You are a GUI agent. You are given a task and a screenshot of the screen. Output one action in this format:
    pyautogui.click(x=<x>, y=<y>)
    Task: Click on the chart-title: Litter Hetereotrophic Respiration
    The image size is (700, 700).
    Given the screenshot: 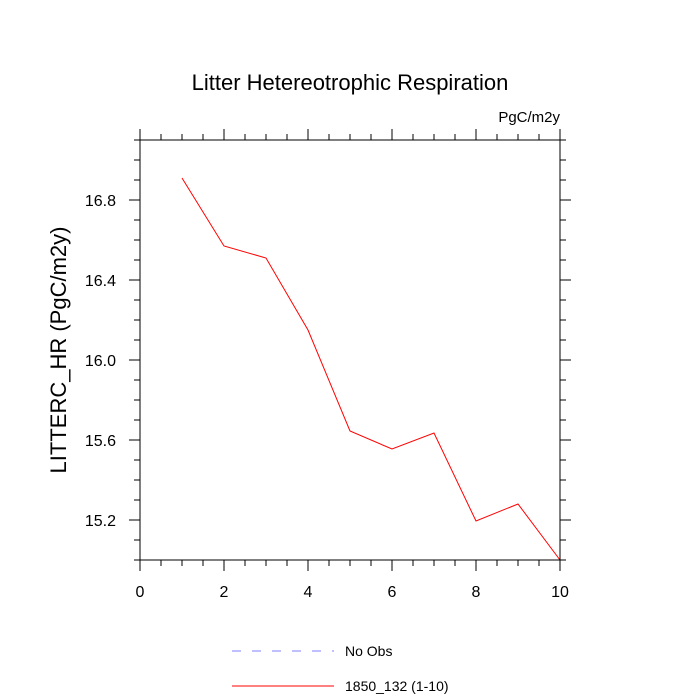 What is the action you would take?
    pyautogui.click(x=350, y=82)
    